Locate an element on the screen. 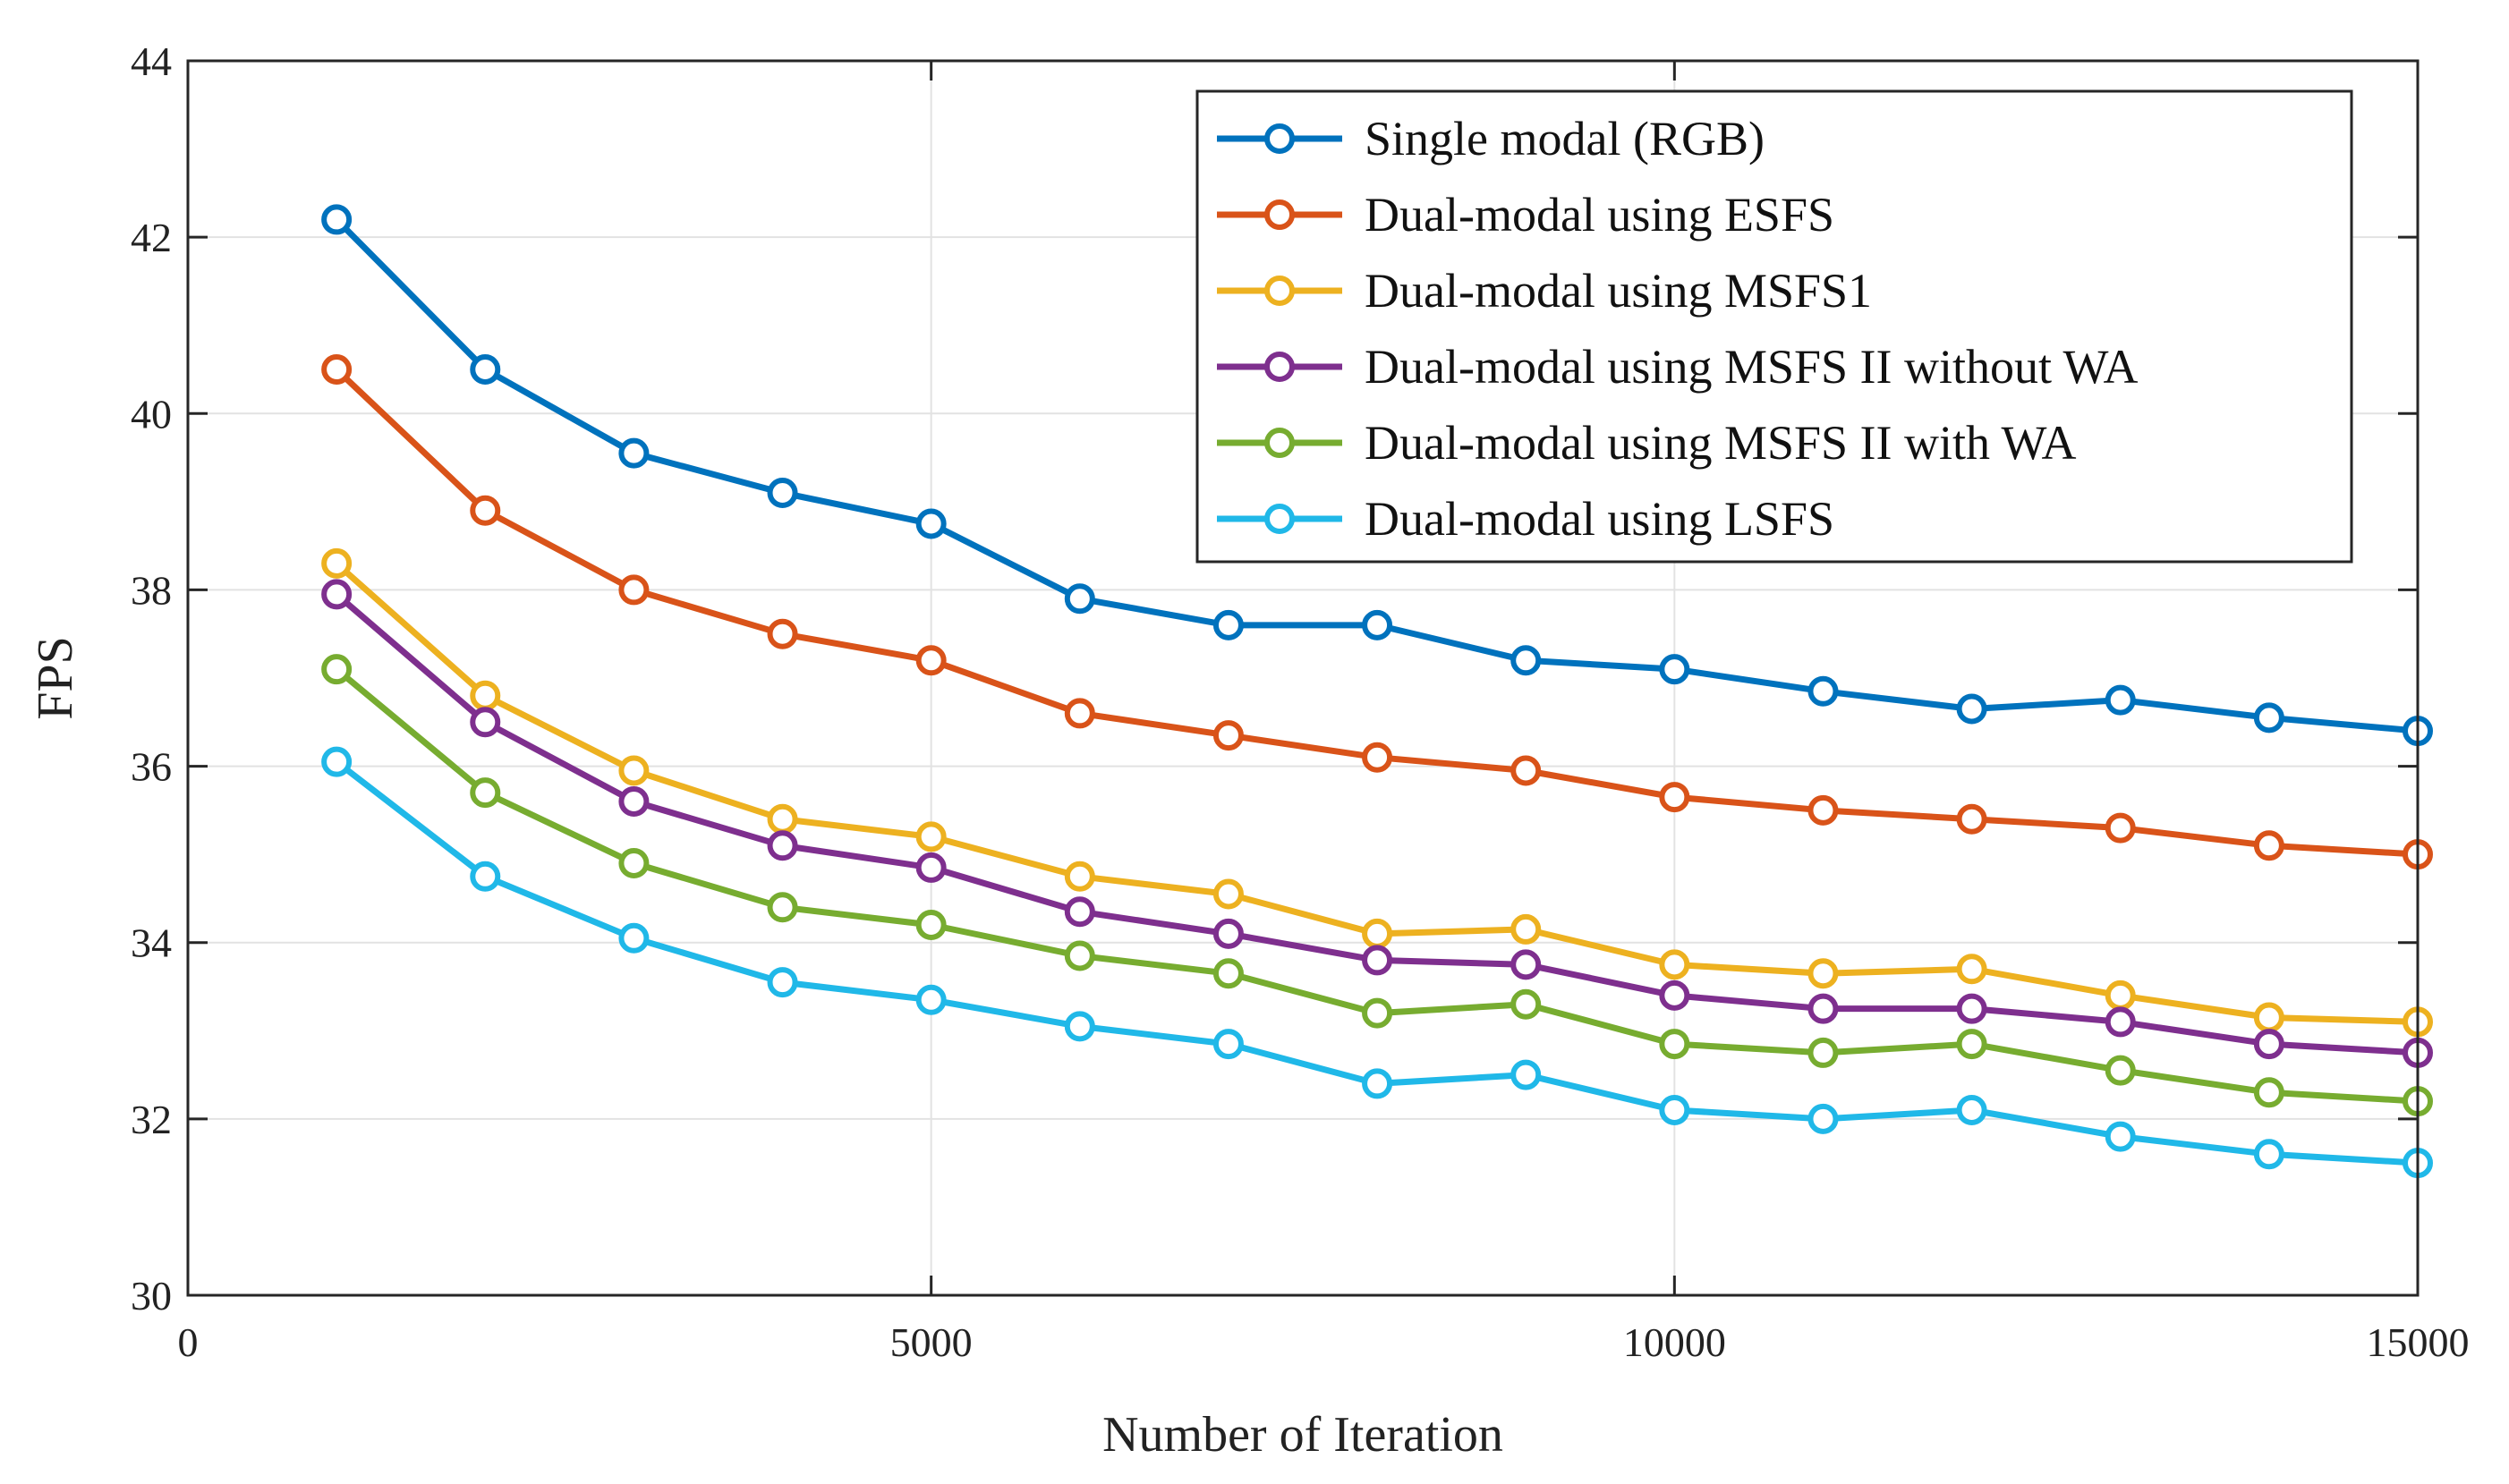 The image size is (2509, 1484). x-tick-label: 10000 is located at coordinates (1674, 1342).